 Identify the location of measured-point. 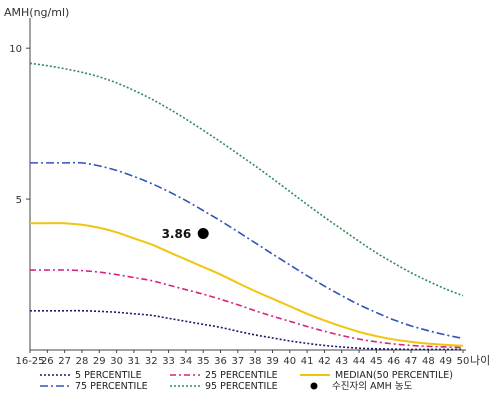
(203, 233).